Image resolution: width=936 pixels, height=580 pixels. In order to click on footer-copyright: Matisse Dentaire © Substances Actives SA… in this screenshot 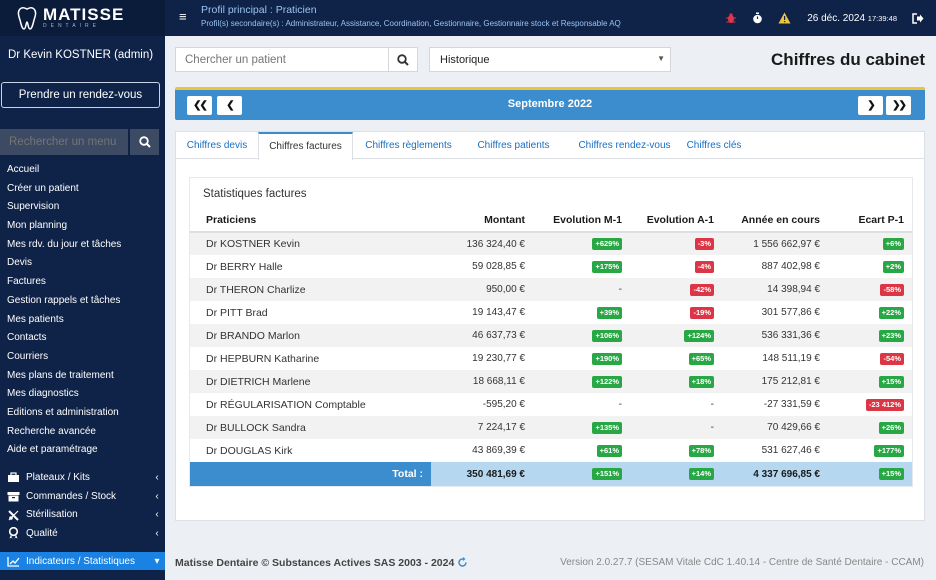, I will do `click(321, 563)`.